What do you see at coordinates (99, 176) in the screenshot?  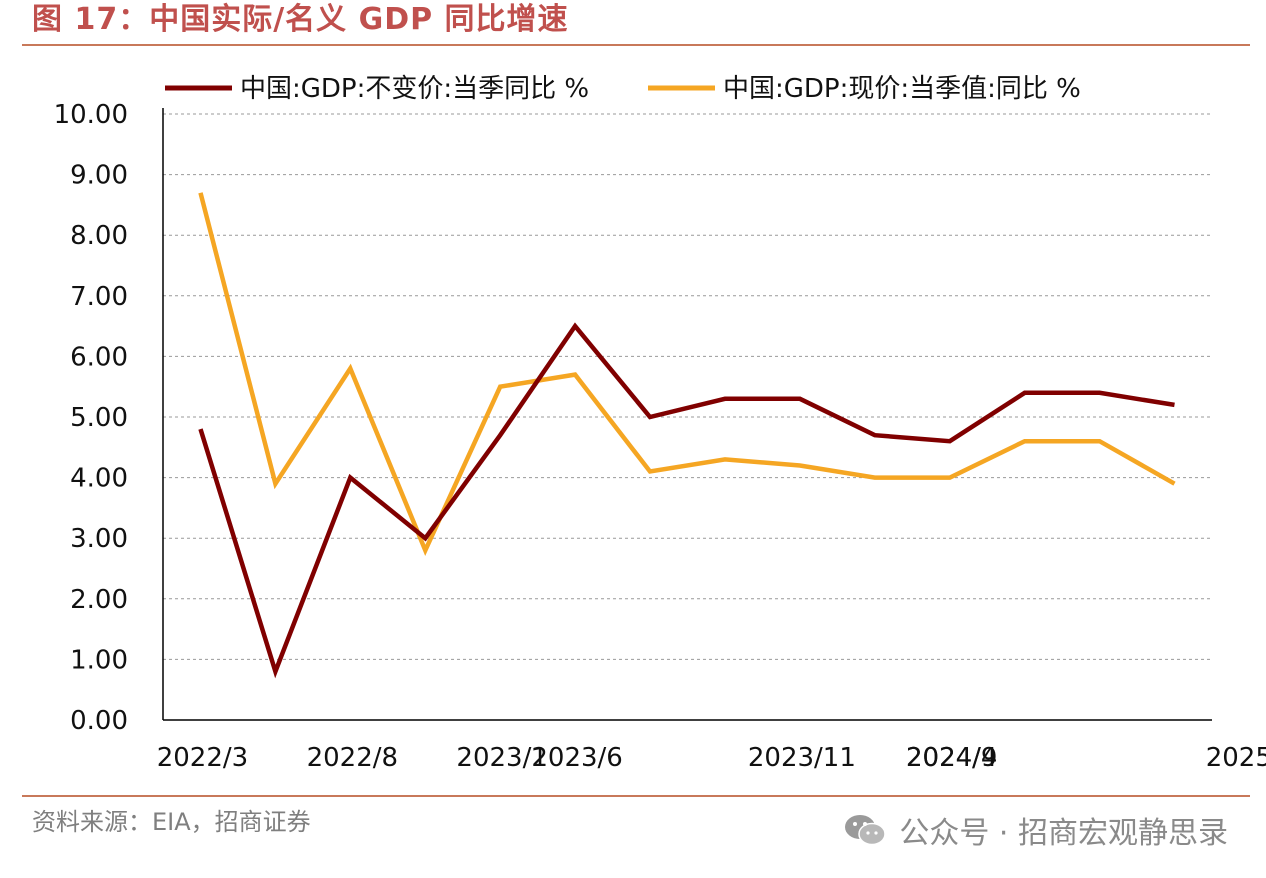 I see `y-tick-label: 9.00` at bounding box center [99, 176].